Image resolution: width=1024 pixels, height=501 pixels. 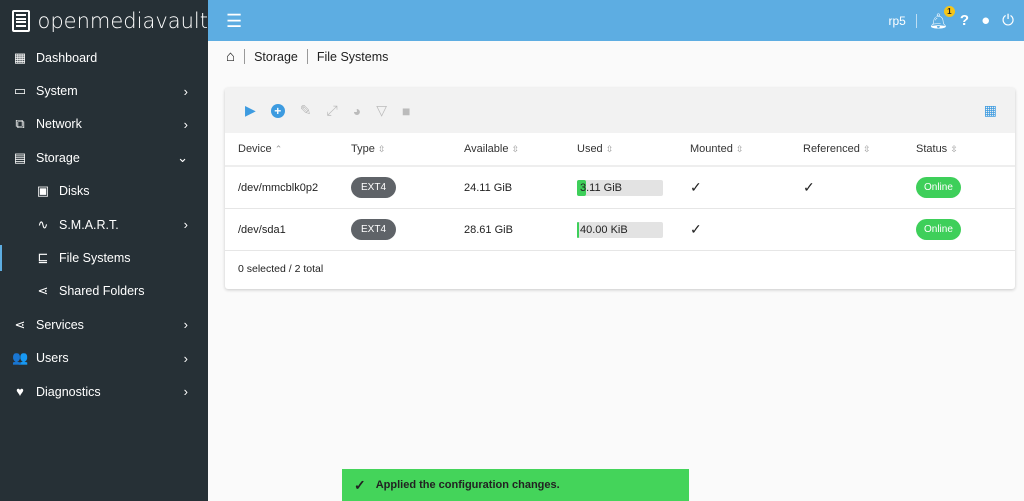 What do you see at coordinates (20, 124) in the screenshot?
I see `network-icon: ⧉` at bounding box center [20, 124].